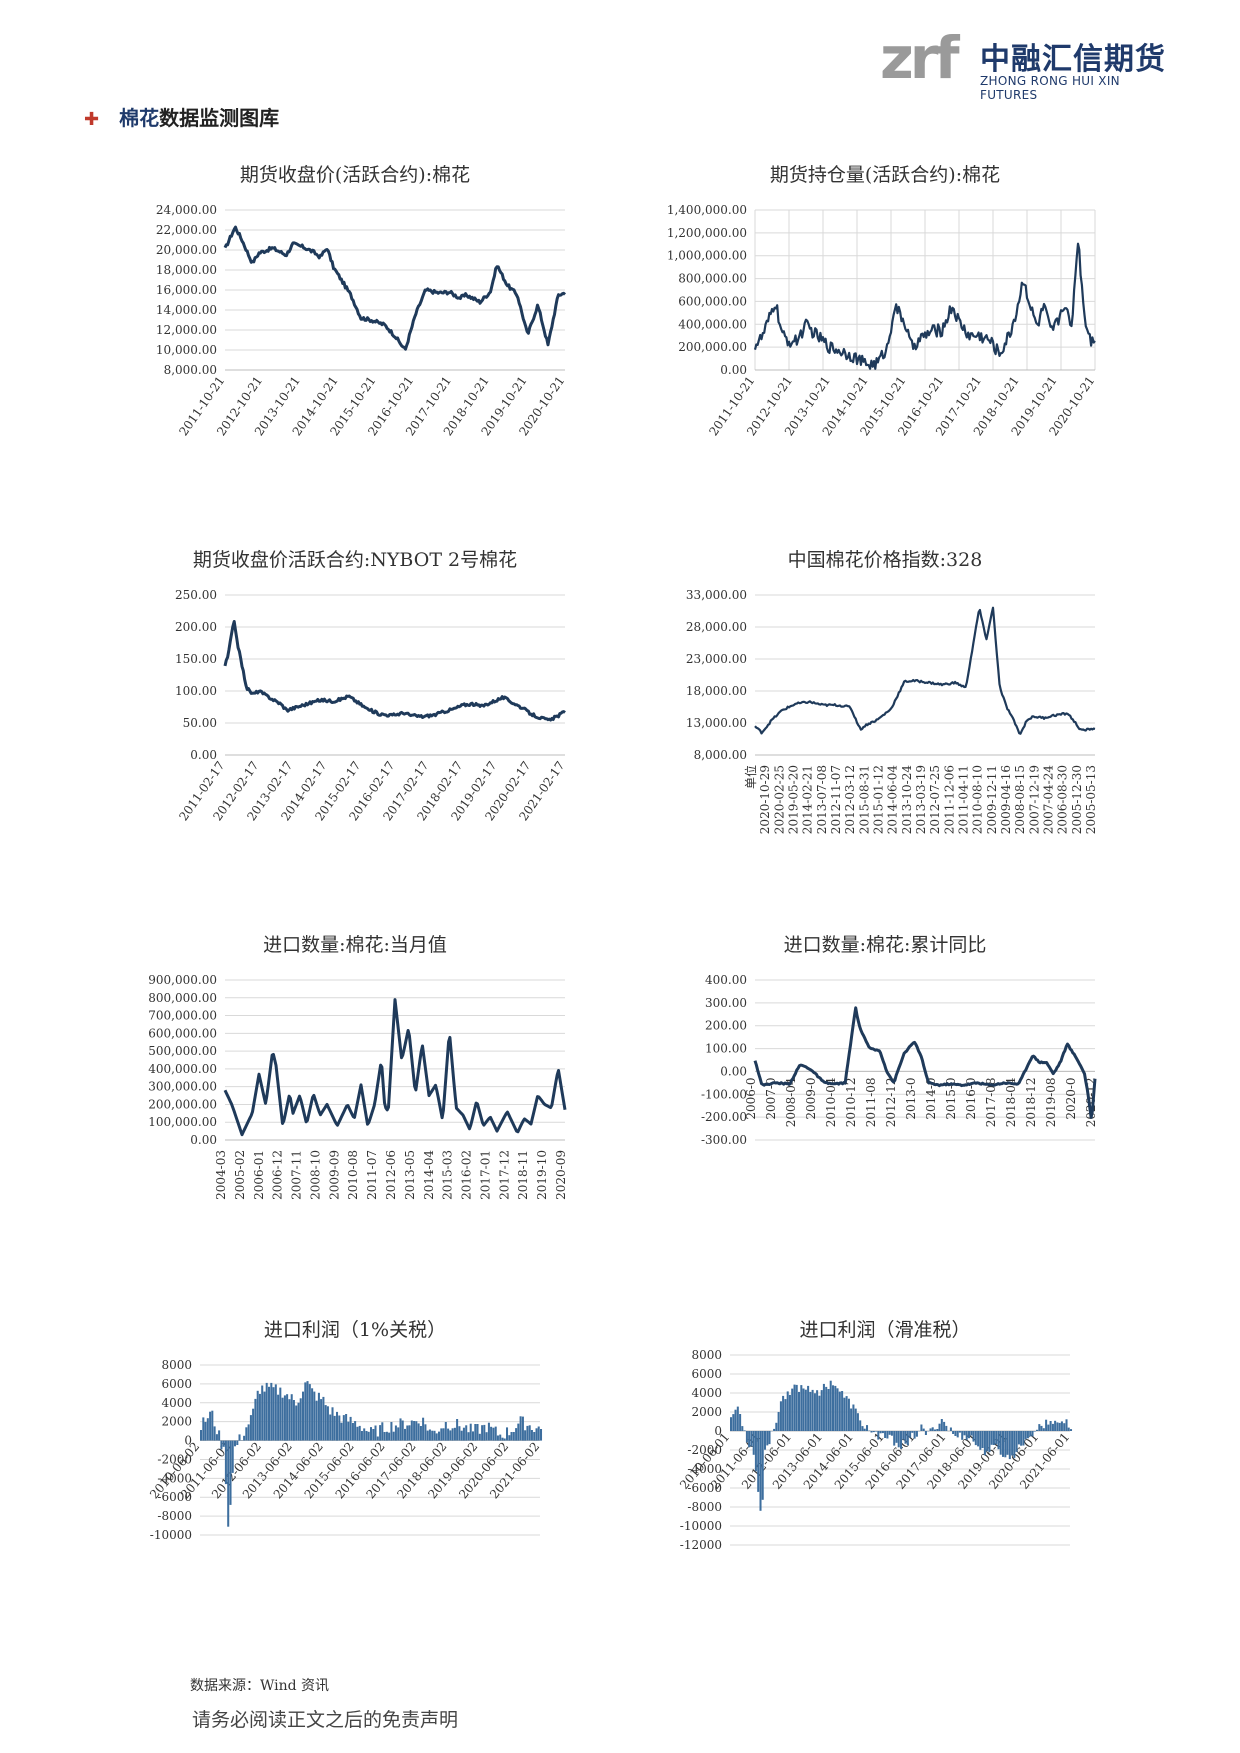 This screenshot has height=1753, width=1240. What do you see at coordinates (372, 1175) in the screenshot?
I see `x-tick-label: 2011-07` at bounding box center [372, 1175].